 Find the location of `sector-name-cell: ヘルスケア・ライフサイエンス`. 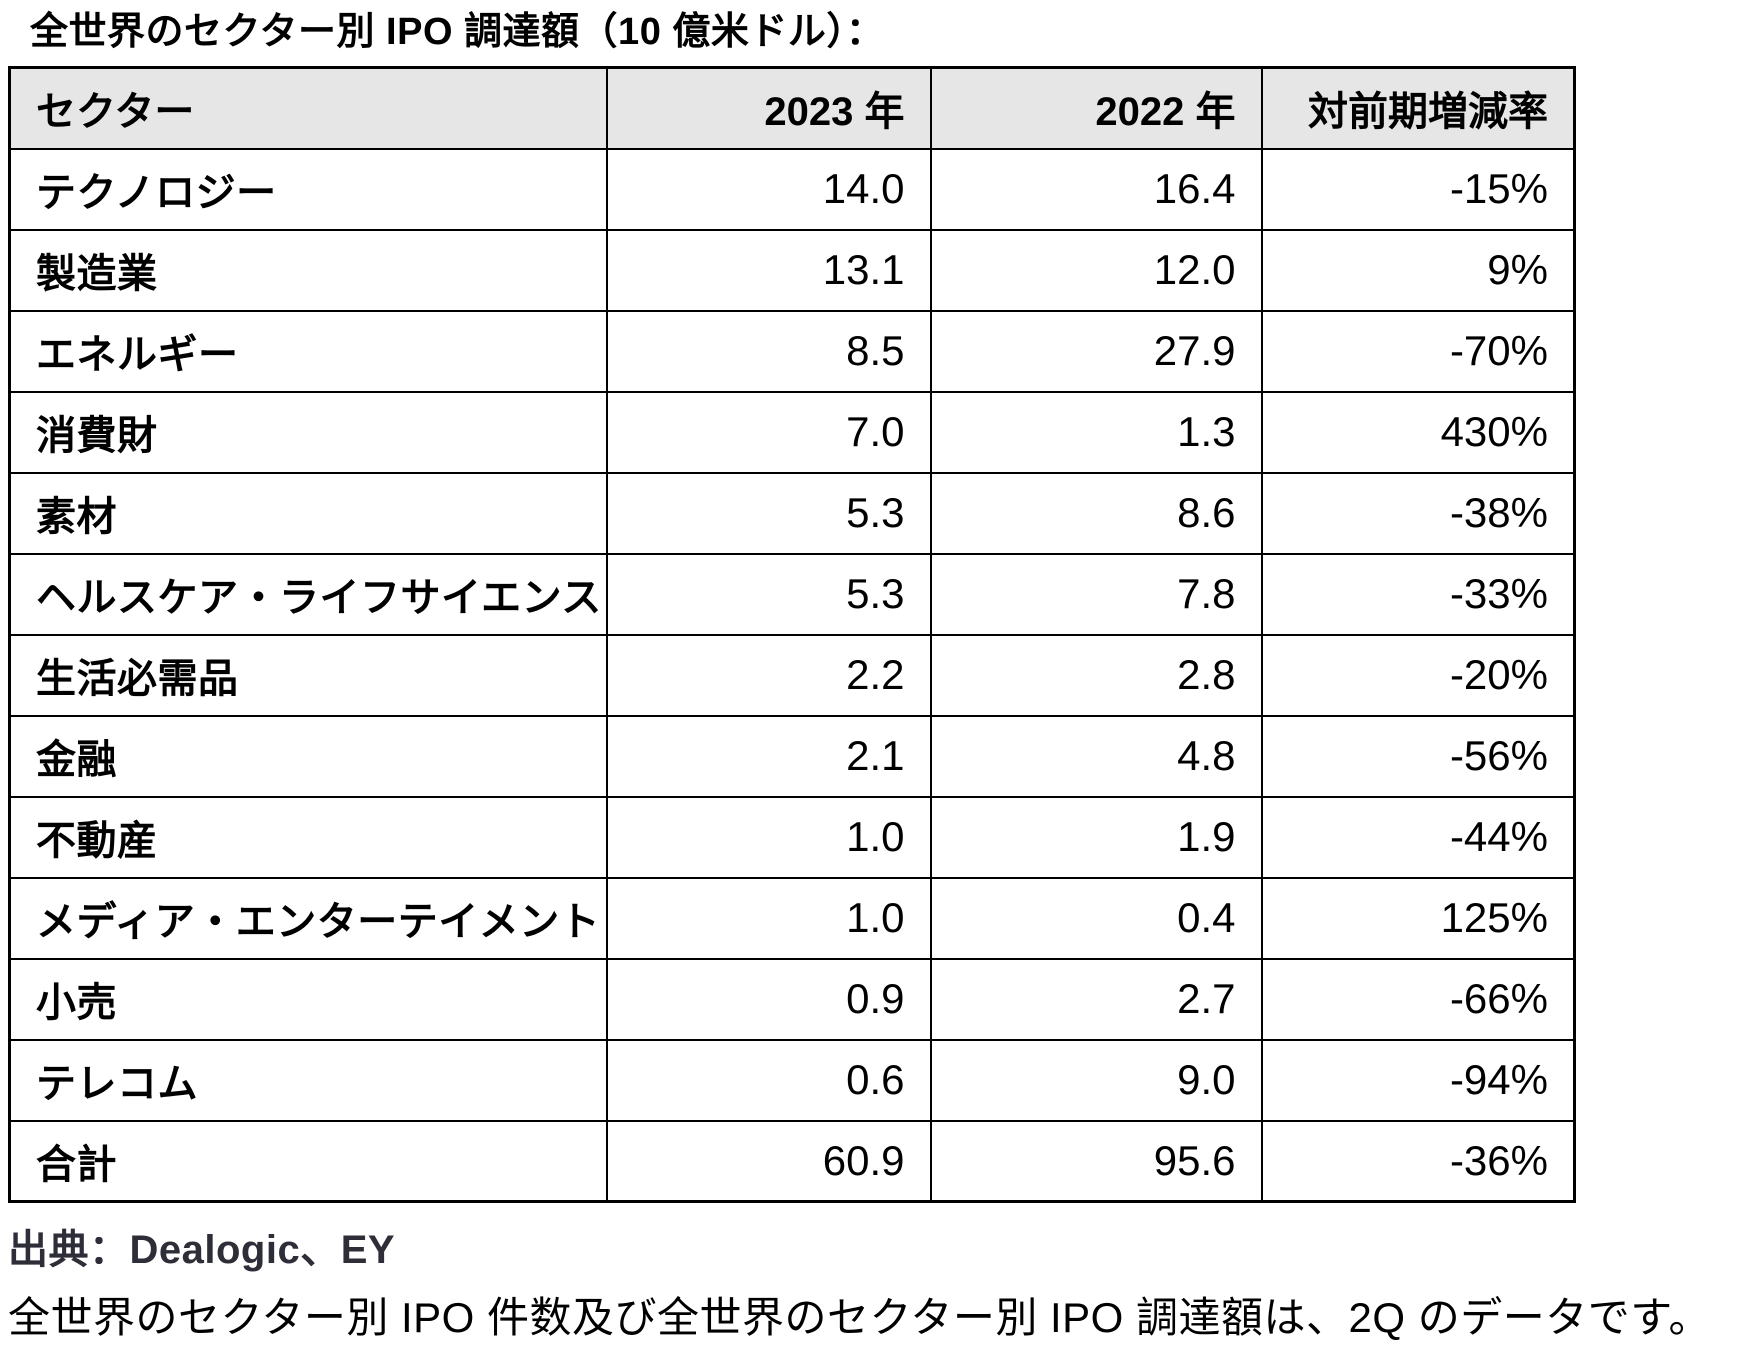

sector-name-cell: ヘルスケア・ライフサイエンス is located at coordinates (308, 594).